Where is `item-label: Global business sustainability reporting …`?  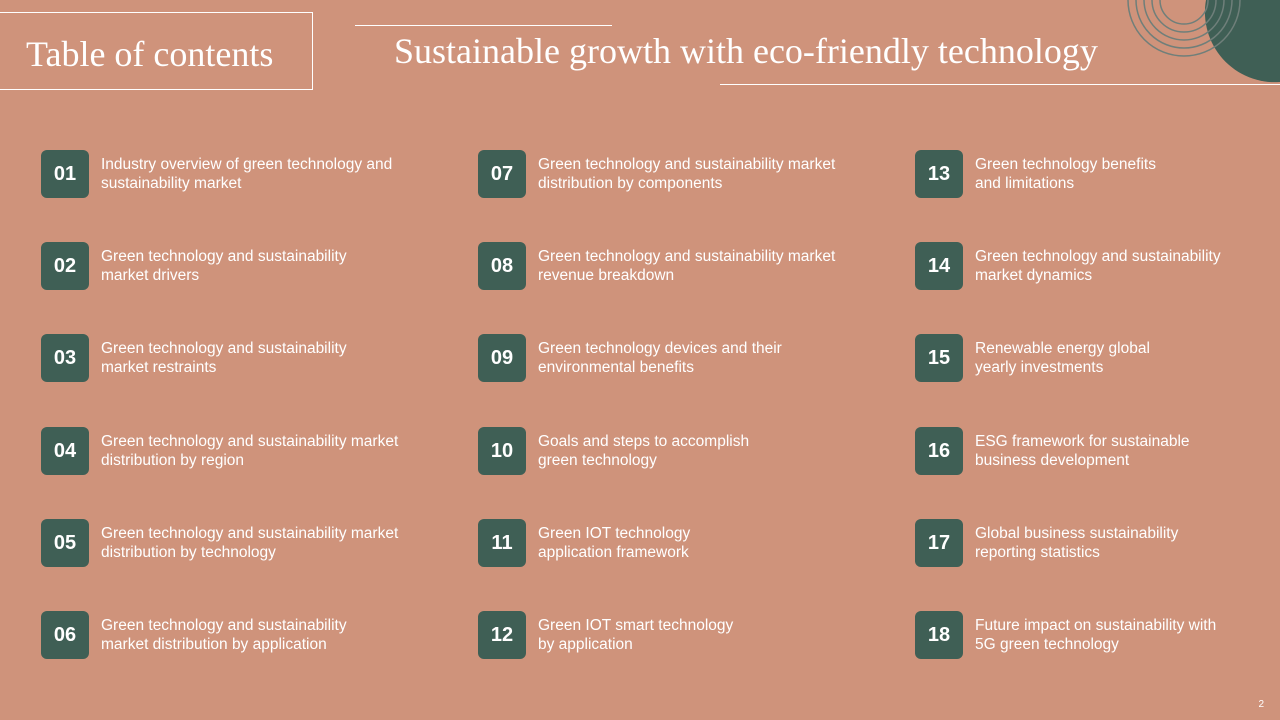 item-label: Global business sustainability reporting … is located at coordinates (1077, 543).